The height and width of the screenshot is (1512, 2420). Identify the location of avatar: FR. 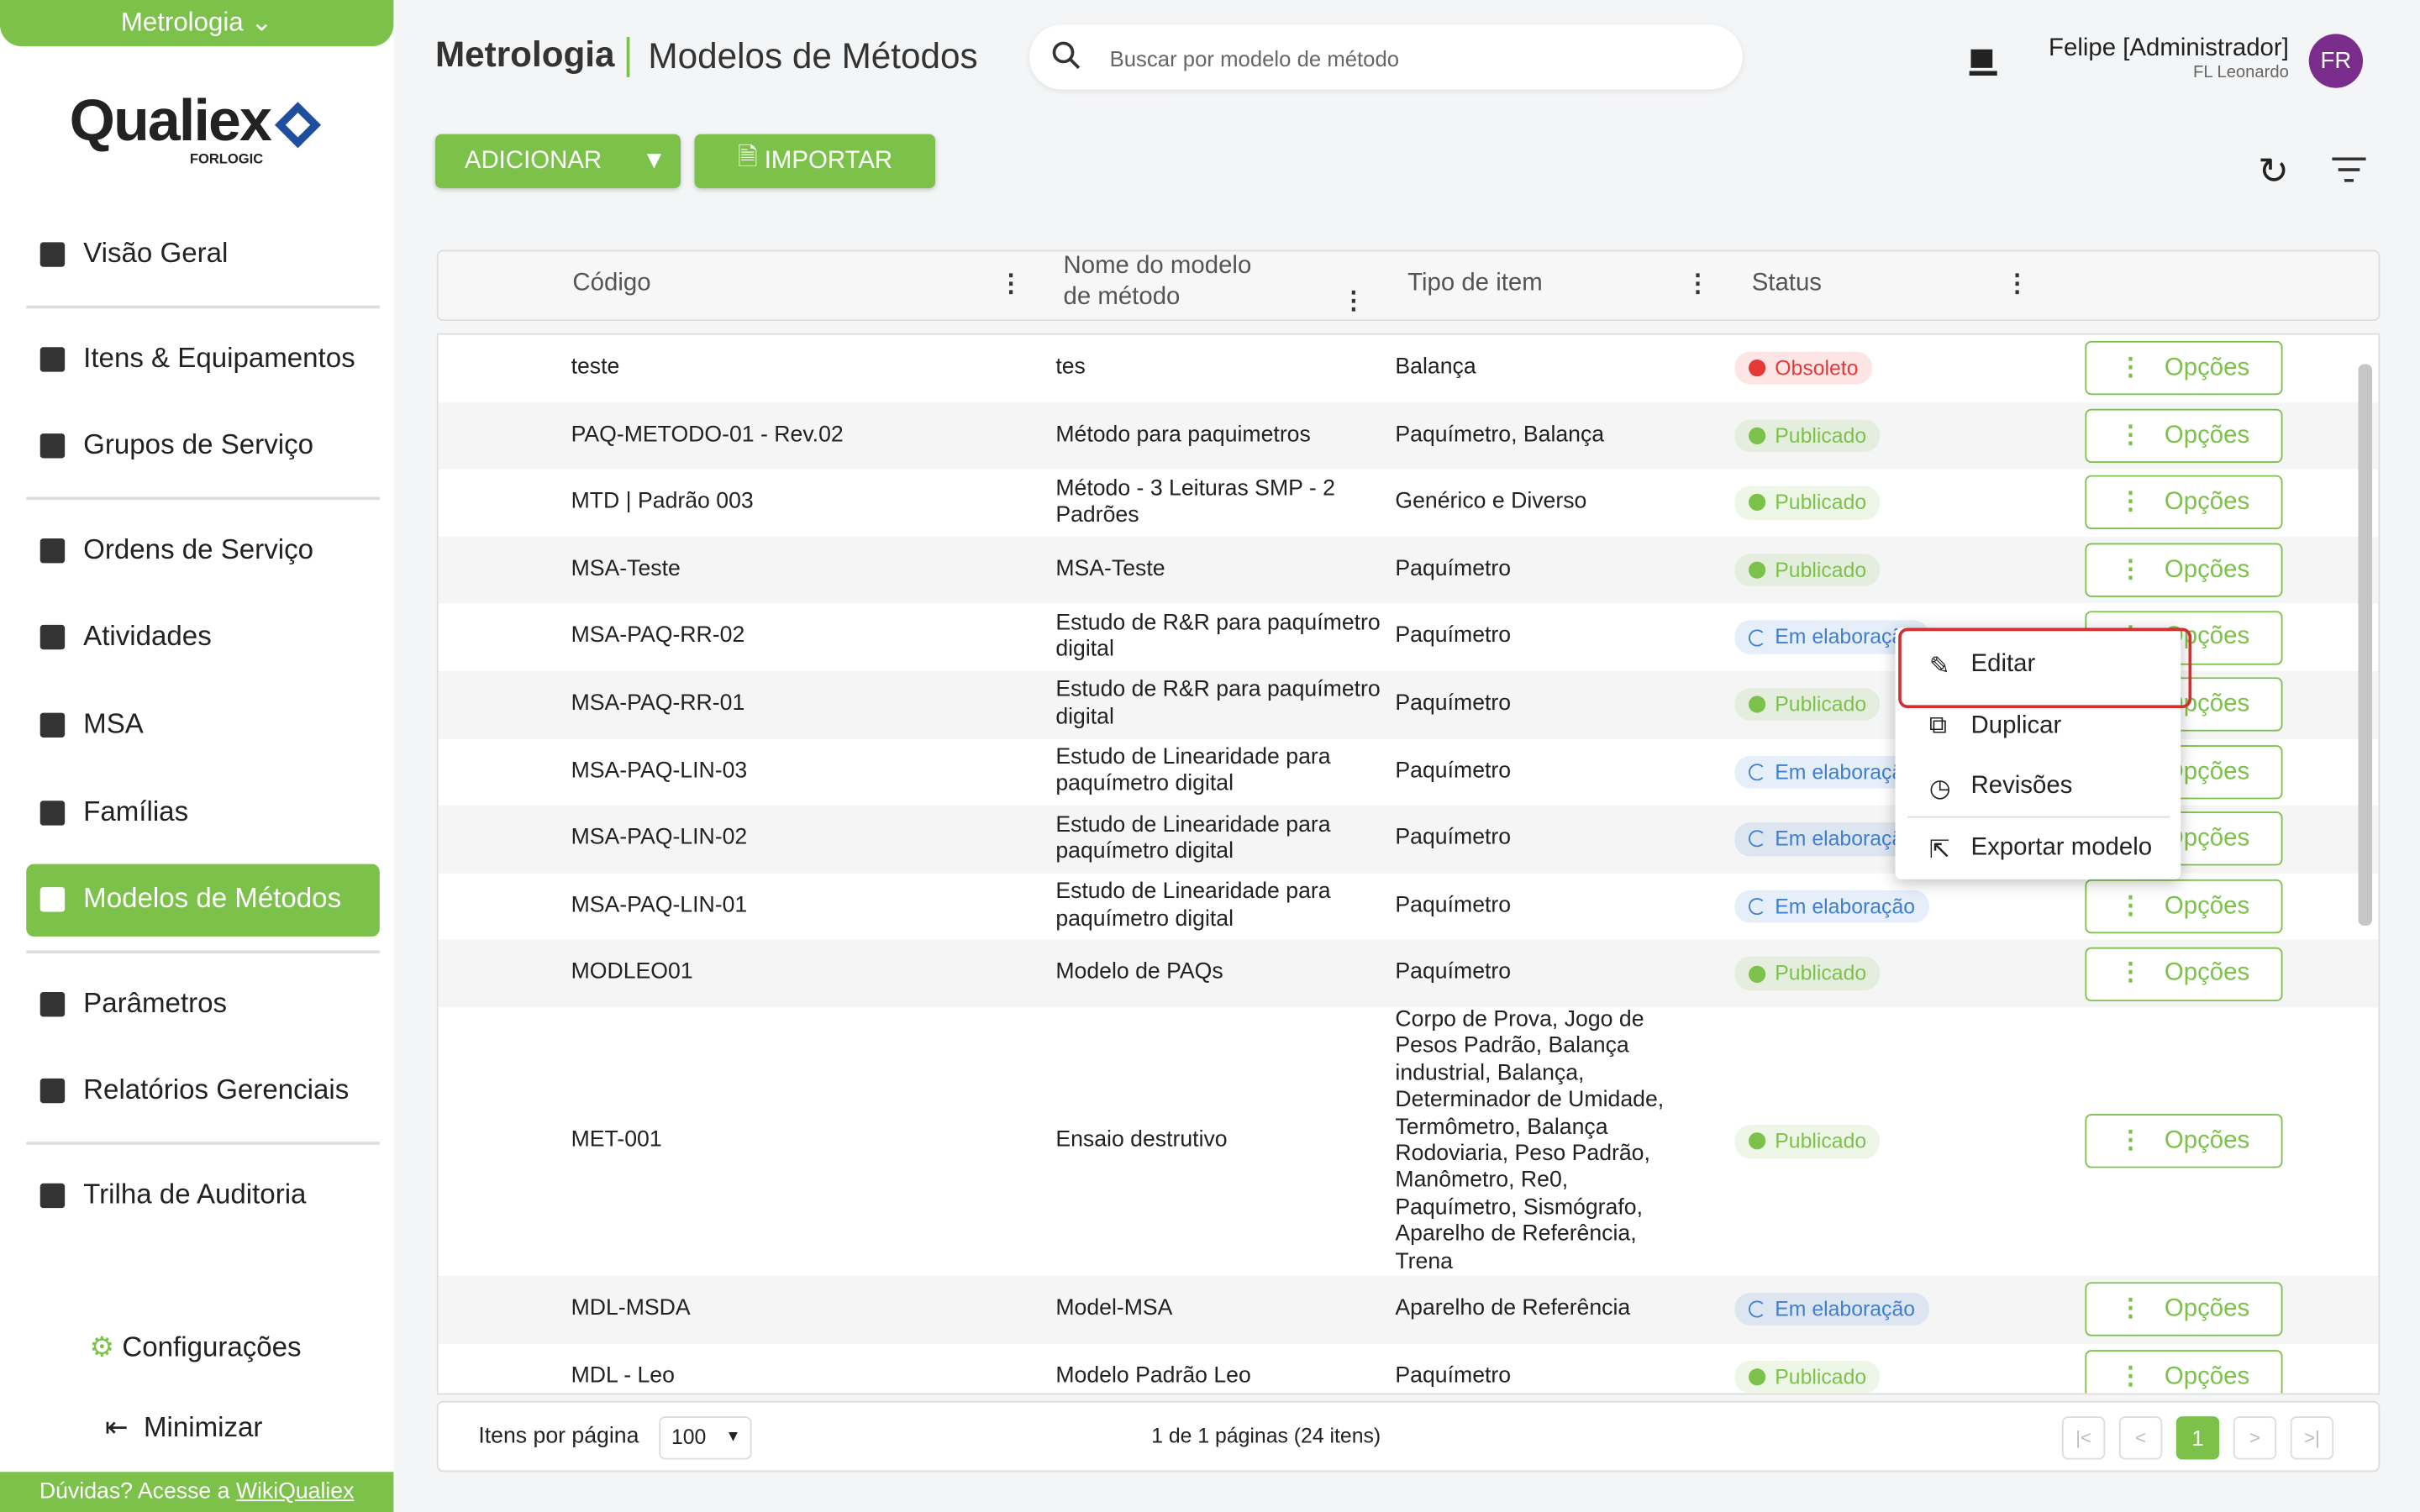
(2336, 61).